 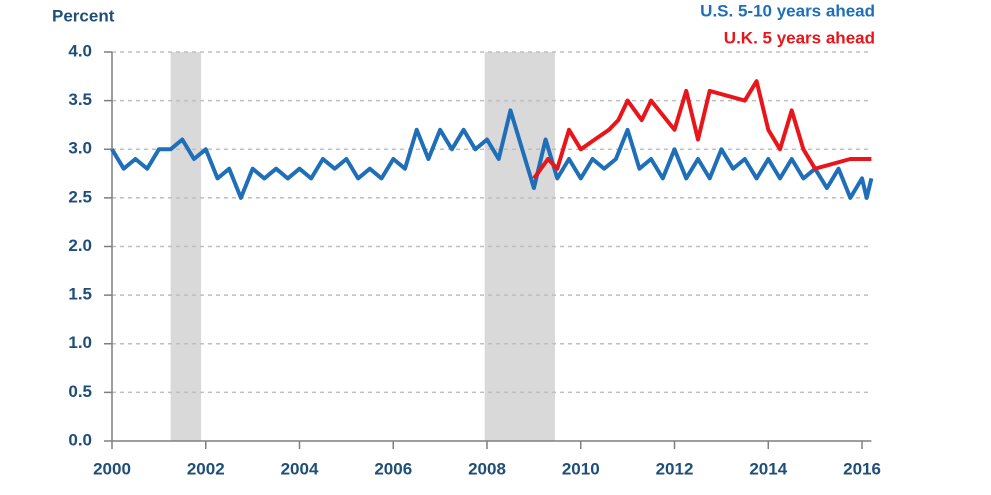 I want to click on x-tick-label: 2012, so click(x=675, y=468).